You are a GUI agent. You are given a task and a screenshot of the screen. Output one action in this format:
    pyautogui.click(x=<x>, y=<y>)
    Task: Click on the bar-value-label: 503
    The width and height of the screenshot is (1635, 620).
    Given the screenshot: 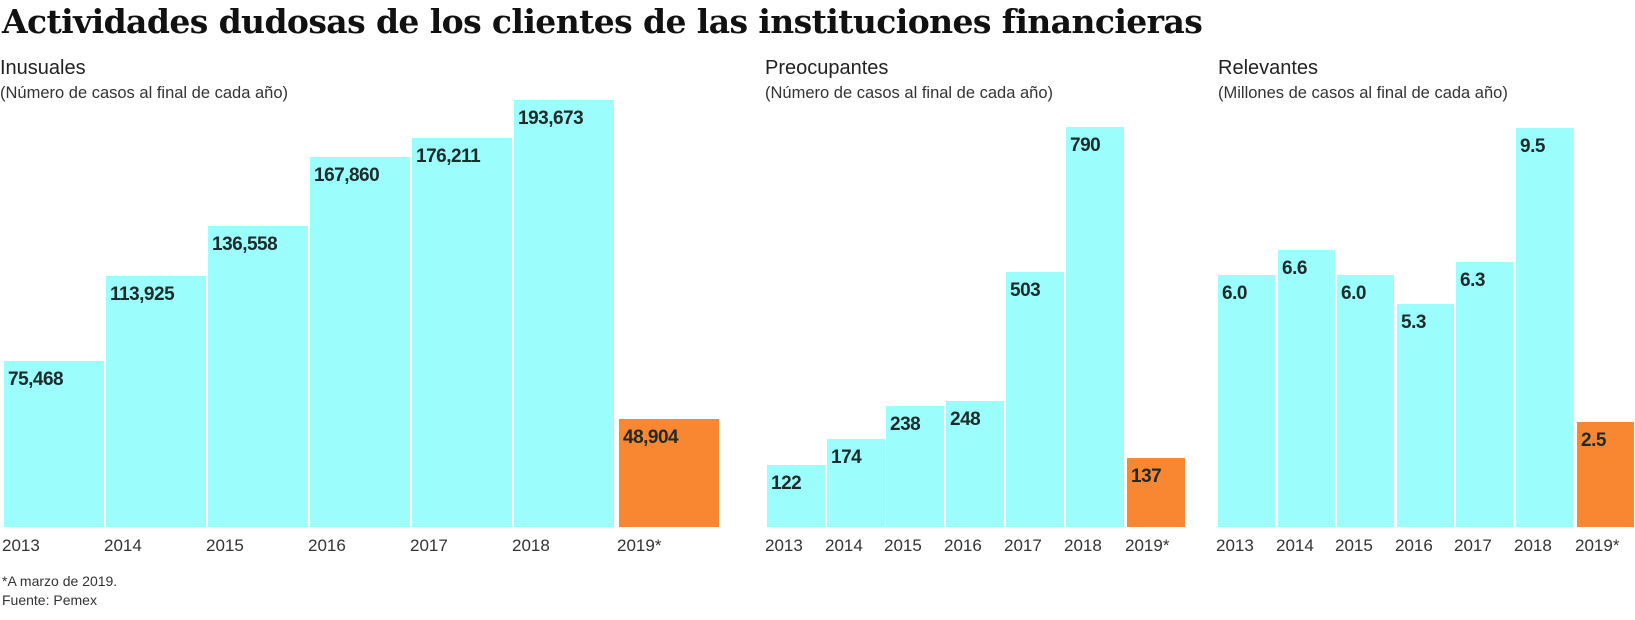 What is the action you would take?
    pyautogui.click(x=1025, y=290)
    